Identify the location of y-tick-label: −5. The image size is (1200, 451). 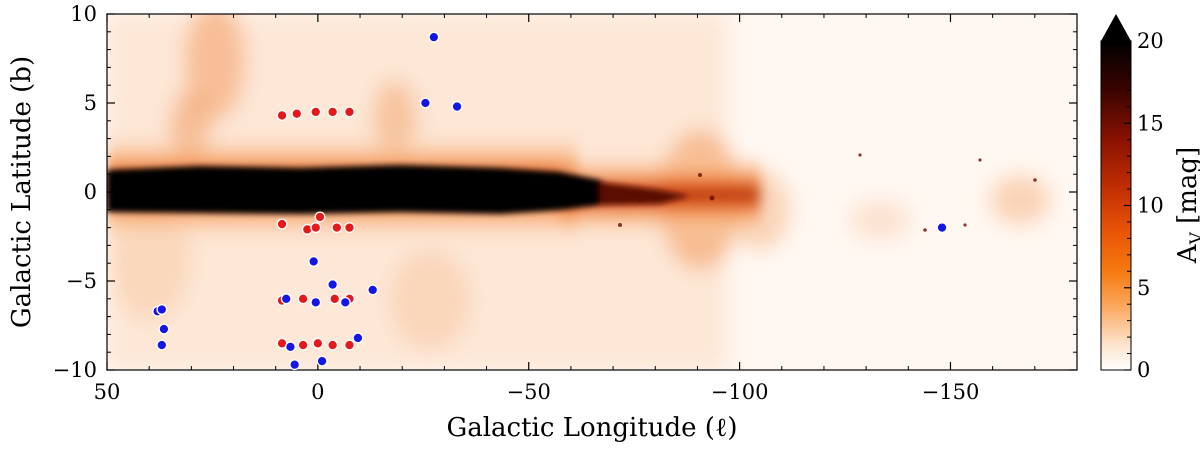
(81, 281).